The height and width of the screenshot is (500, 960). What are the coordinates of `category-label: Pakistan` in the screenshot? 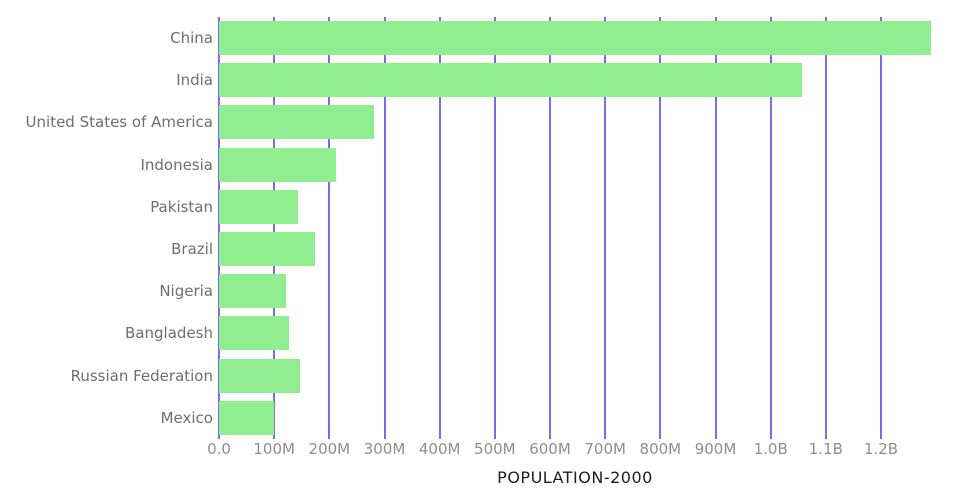 It's located at (181, 206).